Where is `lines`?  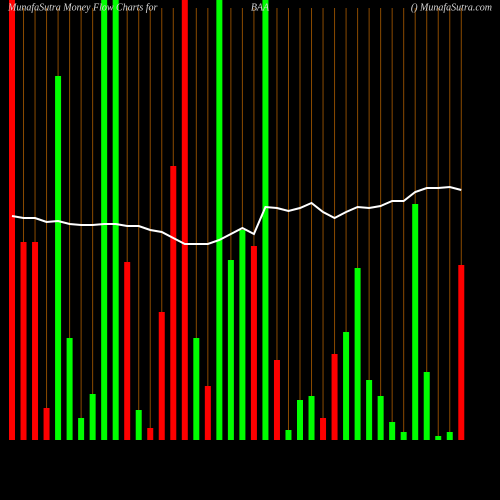 lines is located at coordinates (236, 215).